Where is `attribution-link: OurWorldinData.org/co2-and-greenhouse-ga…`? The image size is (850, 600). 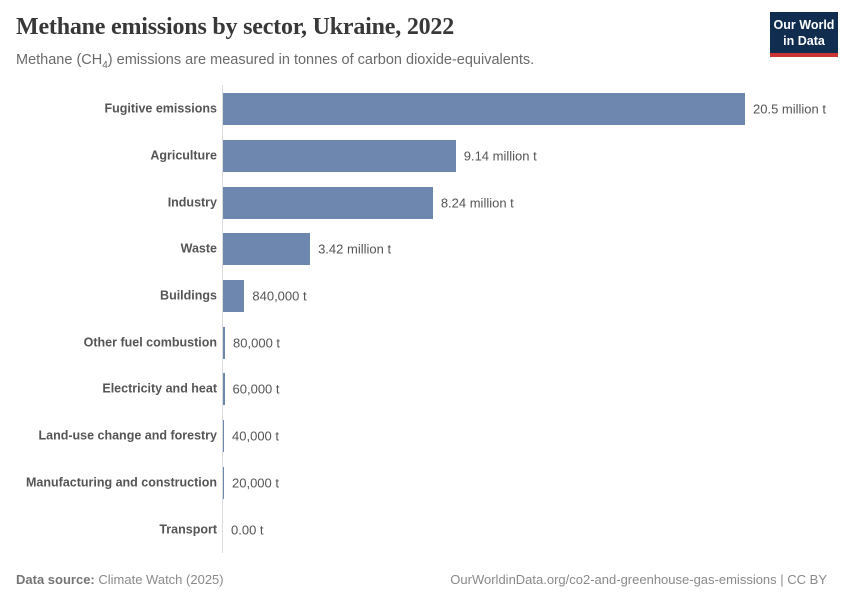 attribution-link: OurWorldinData.org/co2-and-greenhouse-ga… is located at coordinates (638, 579).